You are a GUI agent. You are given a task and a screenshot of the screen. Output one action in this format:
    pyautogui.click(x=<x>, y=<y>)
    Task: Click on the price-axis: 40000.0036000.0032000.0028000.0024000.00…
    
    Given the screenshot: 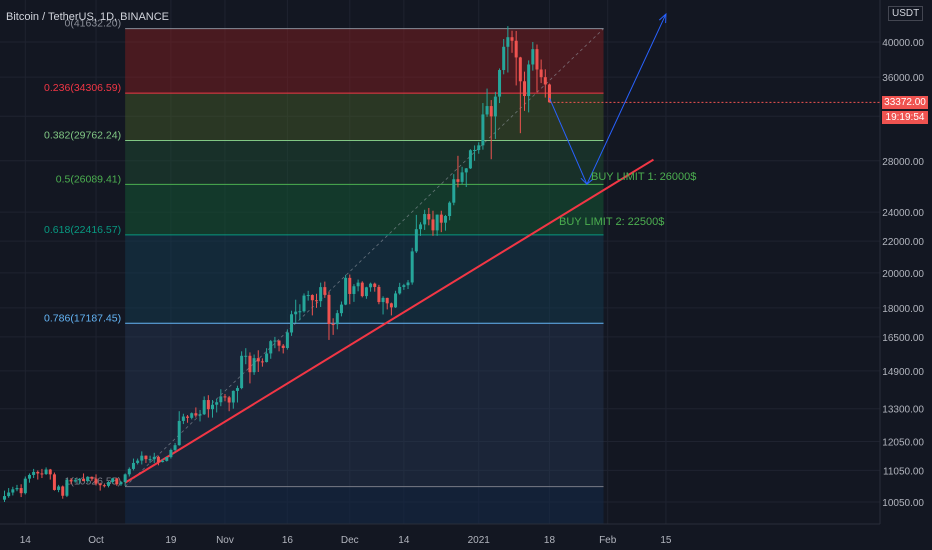 What is the action you would take?
    pyautogui.click(x=905, y=275)
    